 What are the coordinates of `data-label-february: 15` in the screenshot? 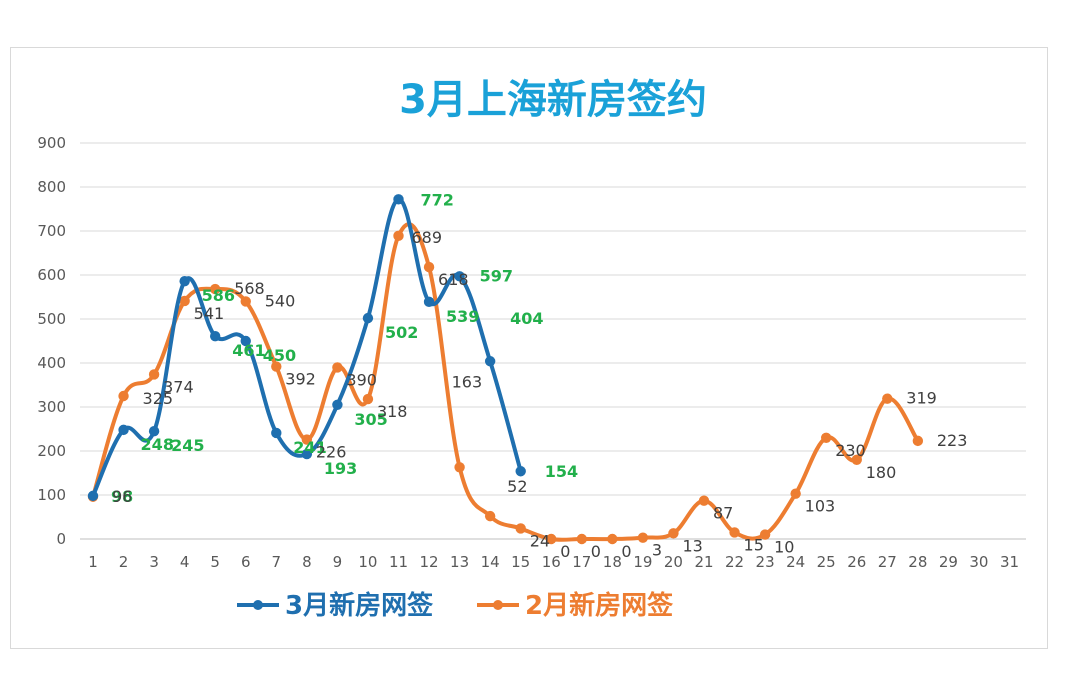 It's located at (754, 544).